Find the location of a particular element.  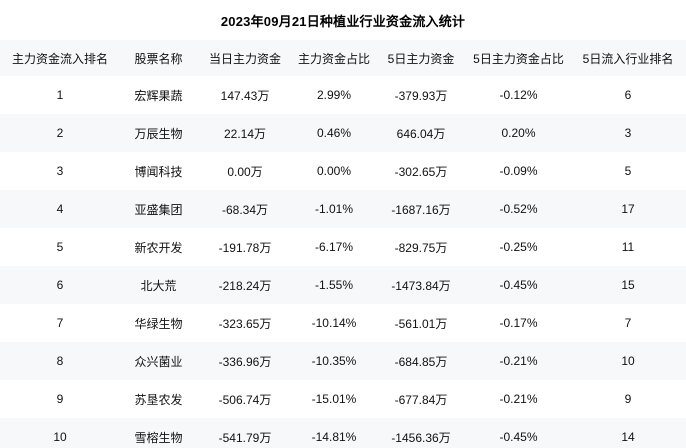

table-cell: -6.17% is located at coordinates (334, 247).